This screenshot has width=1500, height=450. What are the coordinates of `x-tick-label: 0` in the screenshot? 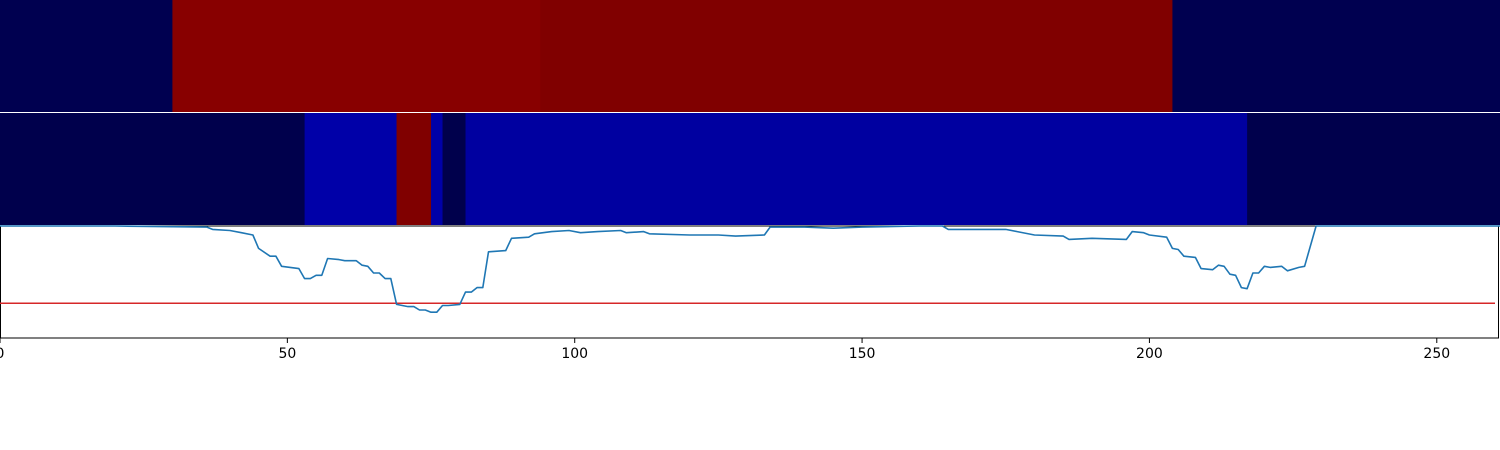 It's located at (2, 354).